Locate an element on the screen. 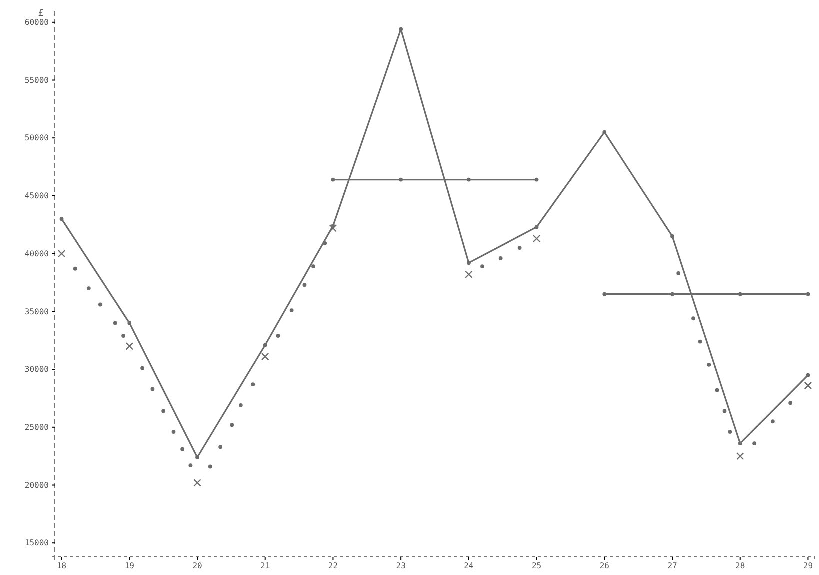 The image size is (819, 575). y-tick-label: 30000 is located at coordinates (37, 369).